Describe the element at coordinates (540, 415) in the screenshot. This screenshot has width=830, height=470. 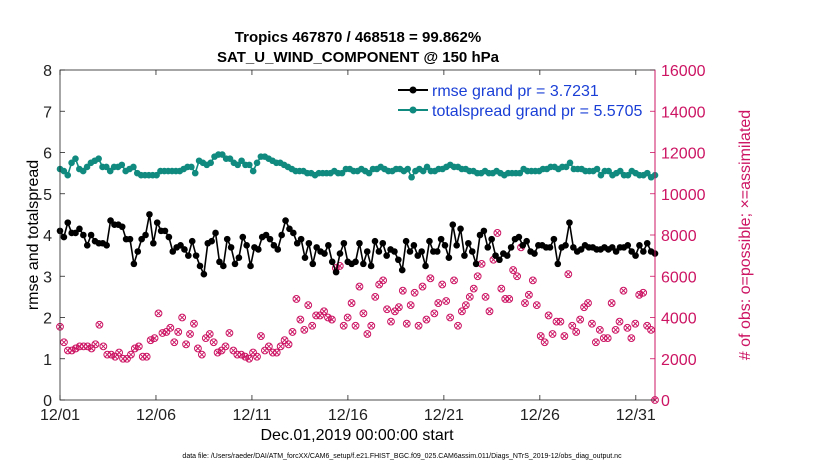
I see `x-tick-label: 12/26` at that location.